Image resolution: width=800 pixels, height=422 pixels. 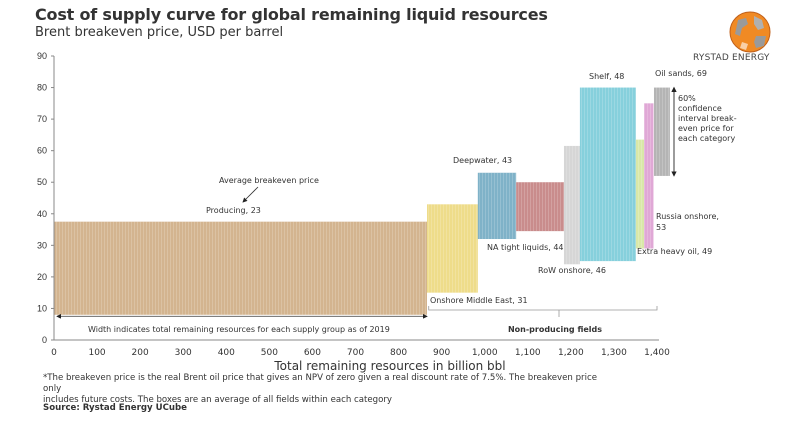 What do you see at coordinates (731, 58) in the screenshot?
I see `logo-text: RYSTAD ENERGY` at bounding box center [731, 58].